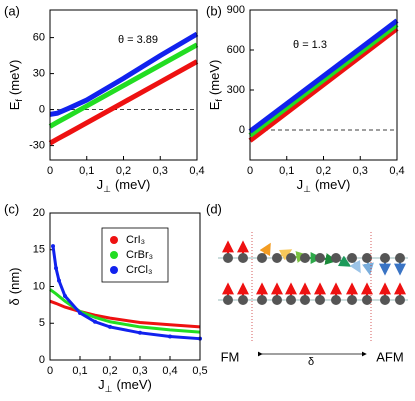 The image size is (415, 401). I want to click on panel-label: (b), so click(214, 10).